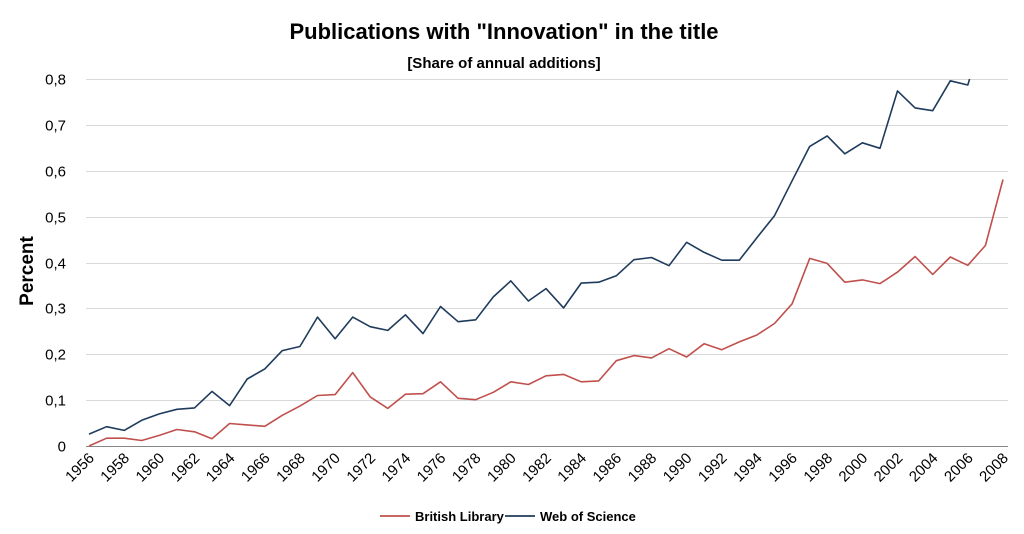  Describe the element at coordinates (55, 126) in the screenshot. I see `y-tick-label: 0,7` at that location.